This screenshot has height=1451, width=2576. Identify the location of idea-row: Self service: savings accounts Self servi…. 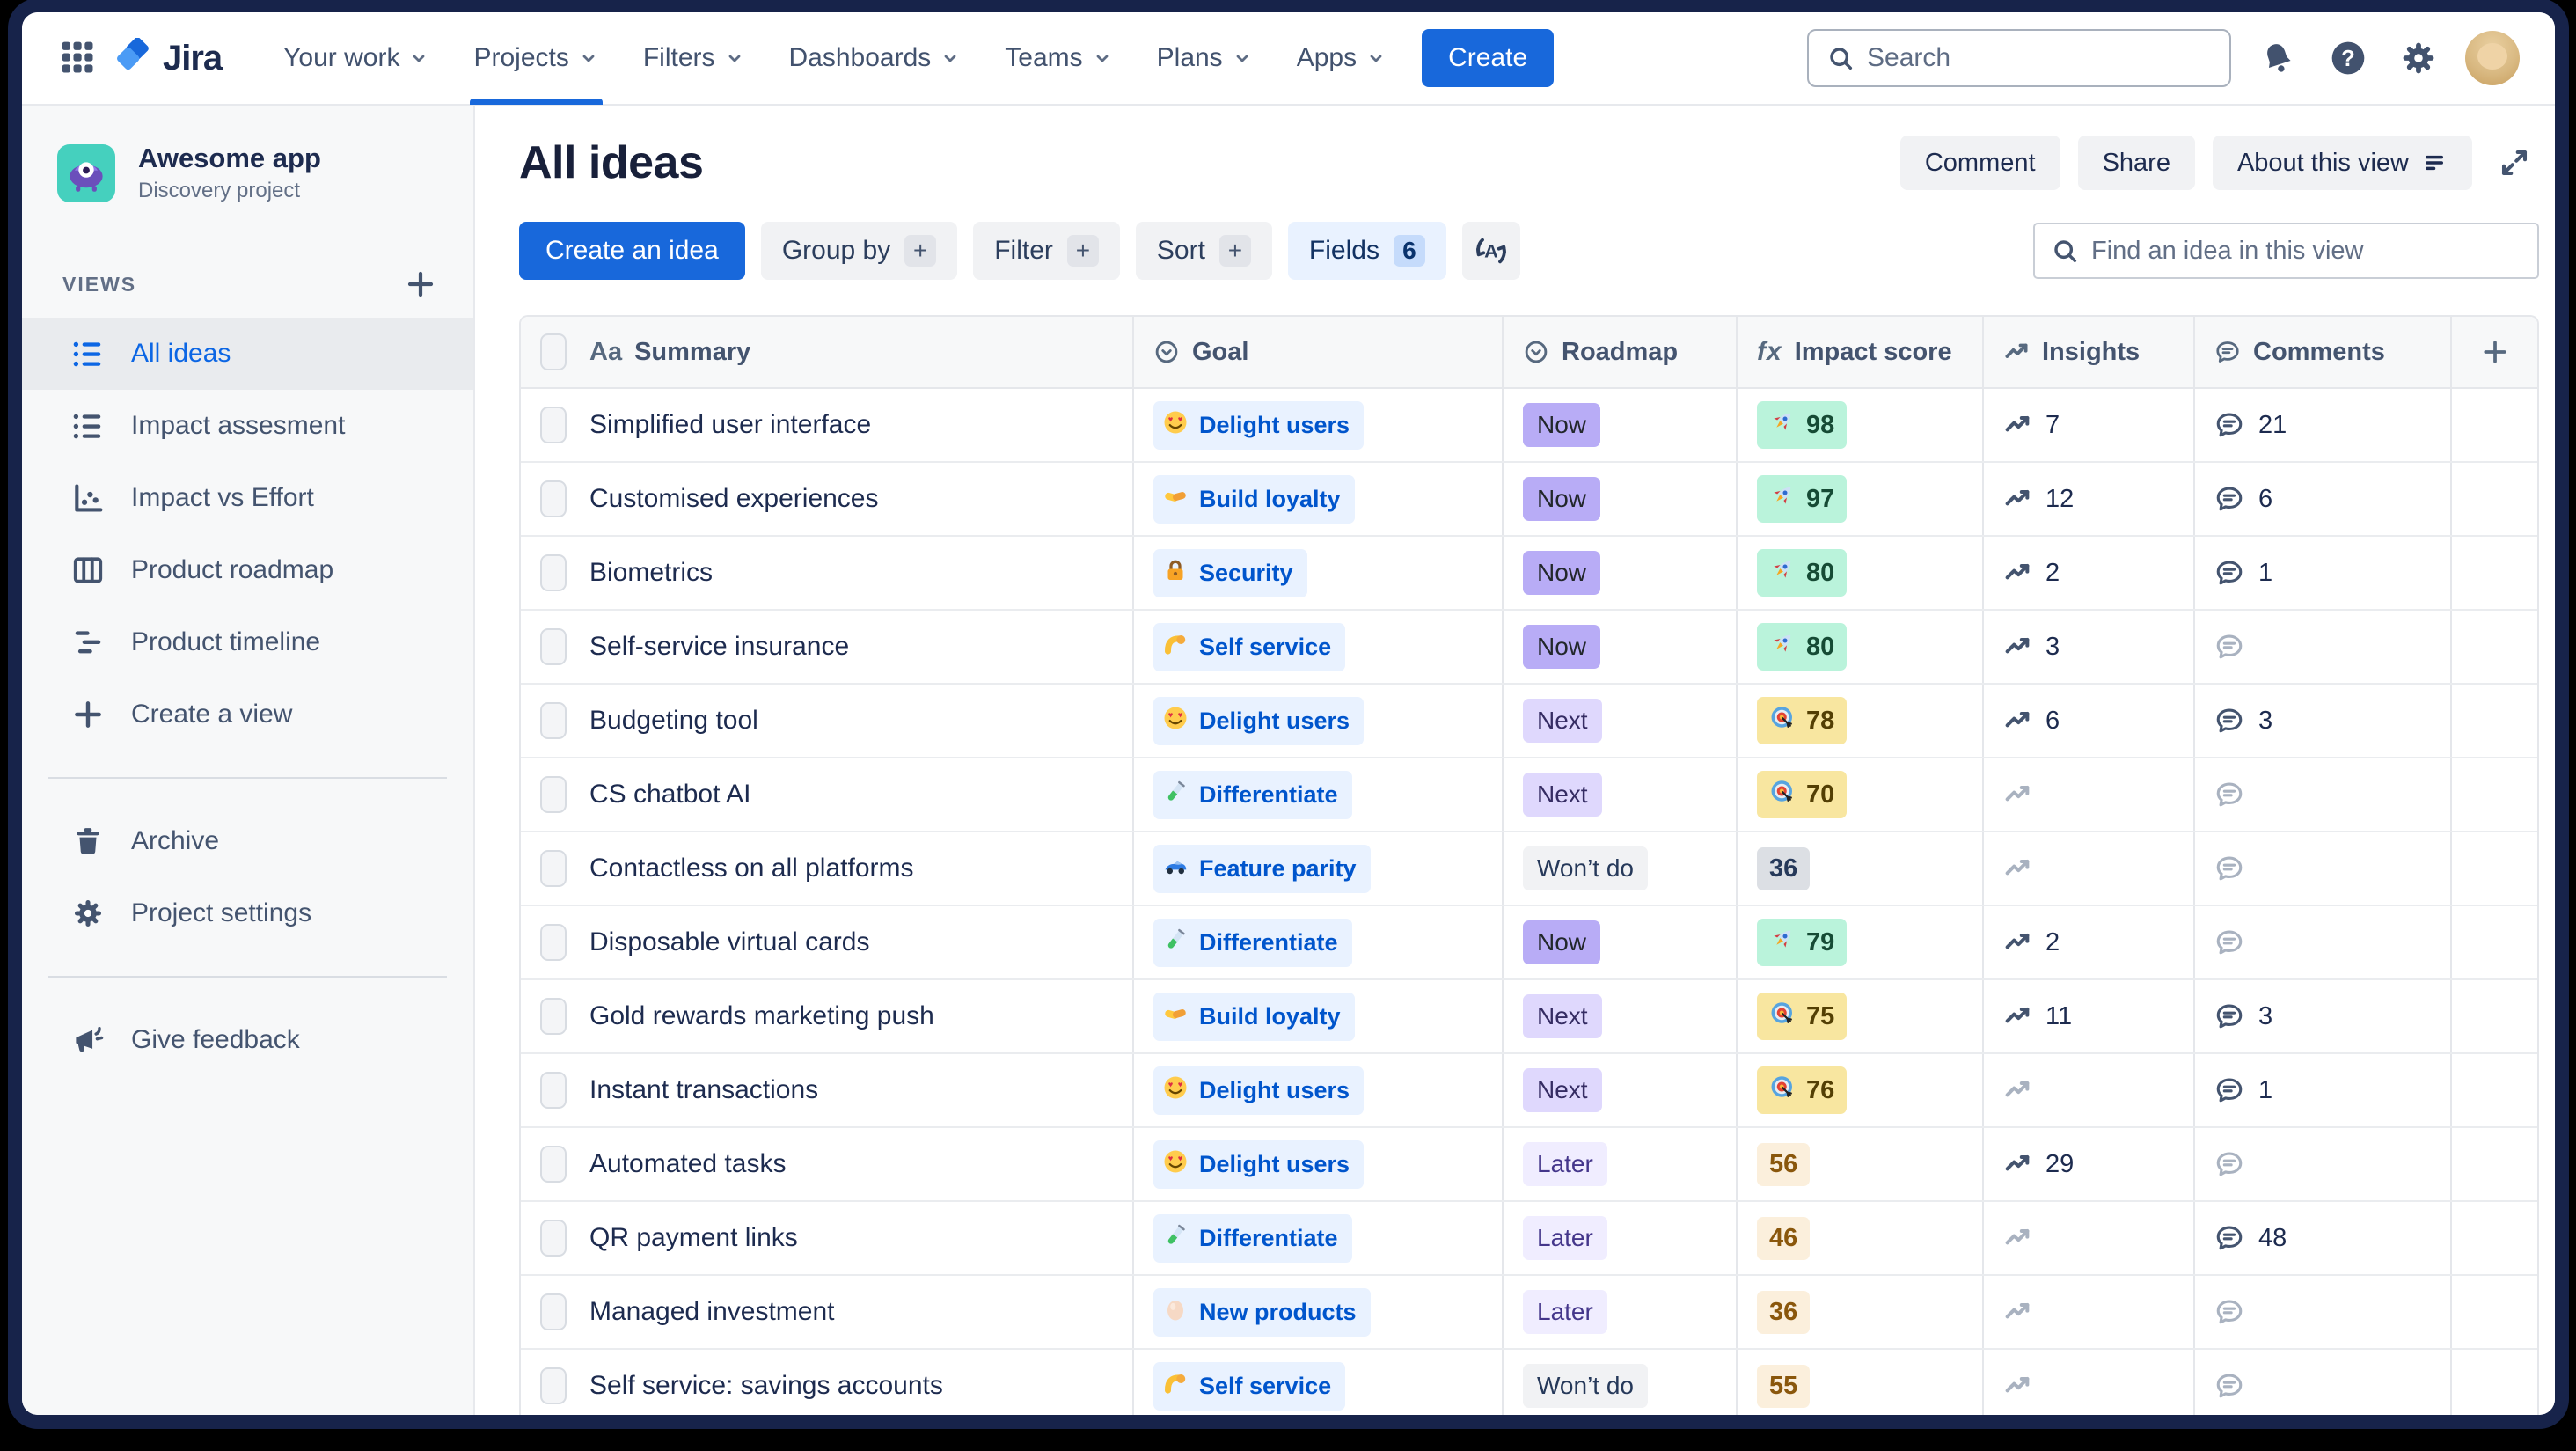
(1529, 1382).